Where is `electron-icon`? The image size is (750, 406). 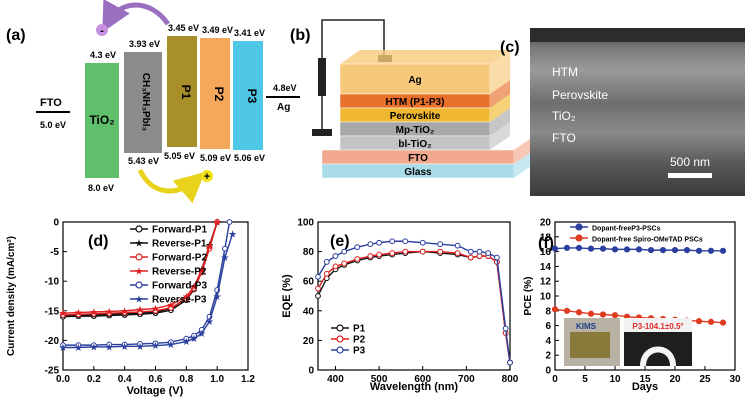 electron-icon is located at coordinates (102, 30).